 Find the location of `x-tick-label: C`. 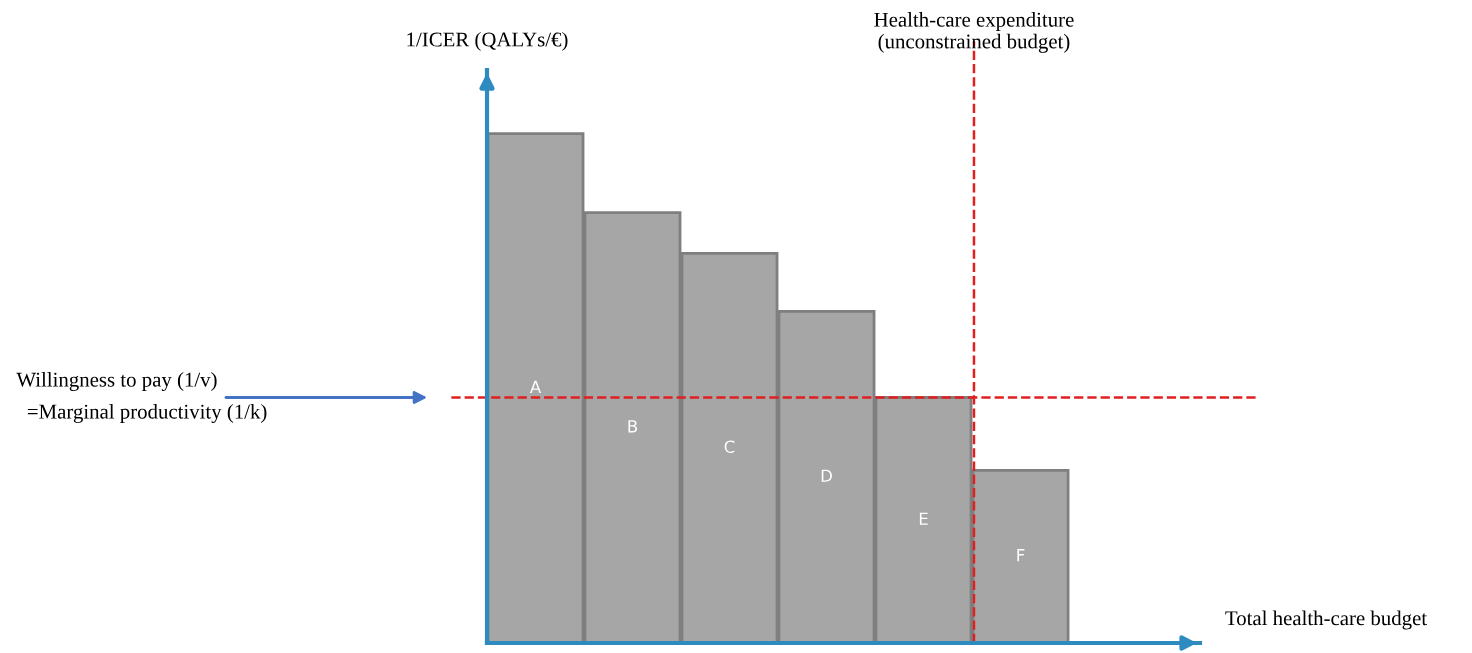

x-tick-label: C is located at coordinates (729, 447).